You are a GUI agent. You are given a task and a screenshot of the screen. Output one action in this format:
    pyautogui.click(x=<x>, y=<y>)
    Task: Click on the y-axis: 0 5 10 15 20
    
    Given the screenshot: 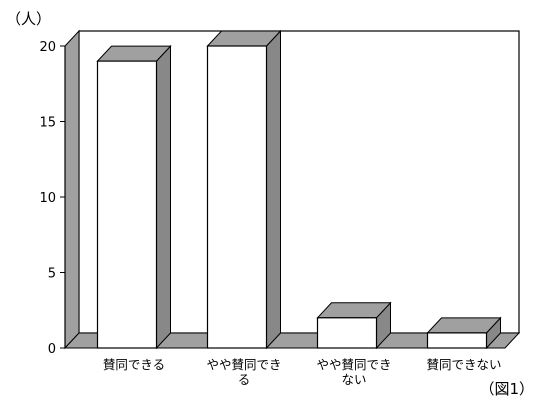 What is the action you would take?
    pyautogui.click(x=52, y=198)
    